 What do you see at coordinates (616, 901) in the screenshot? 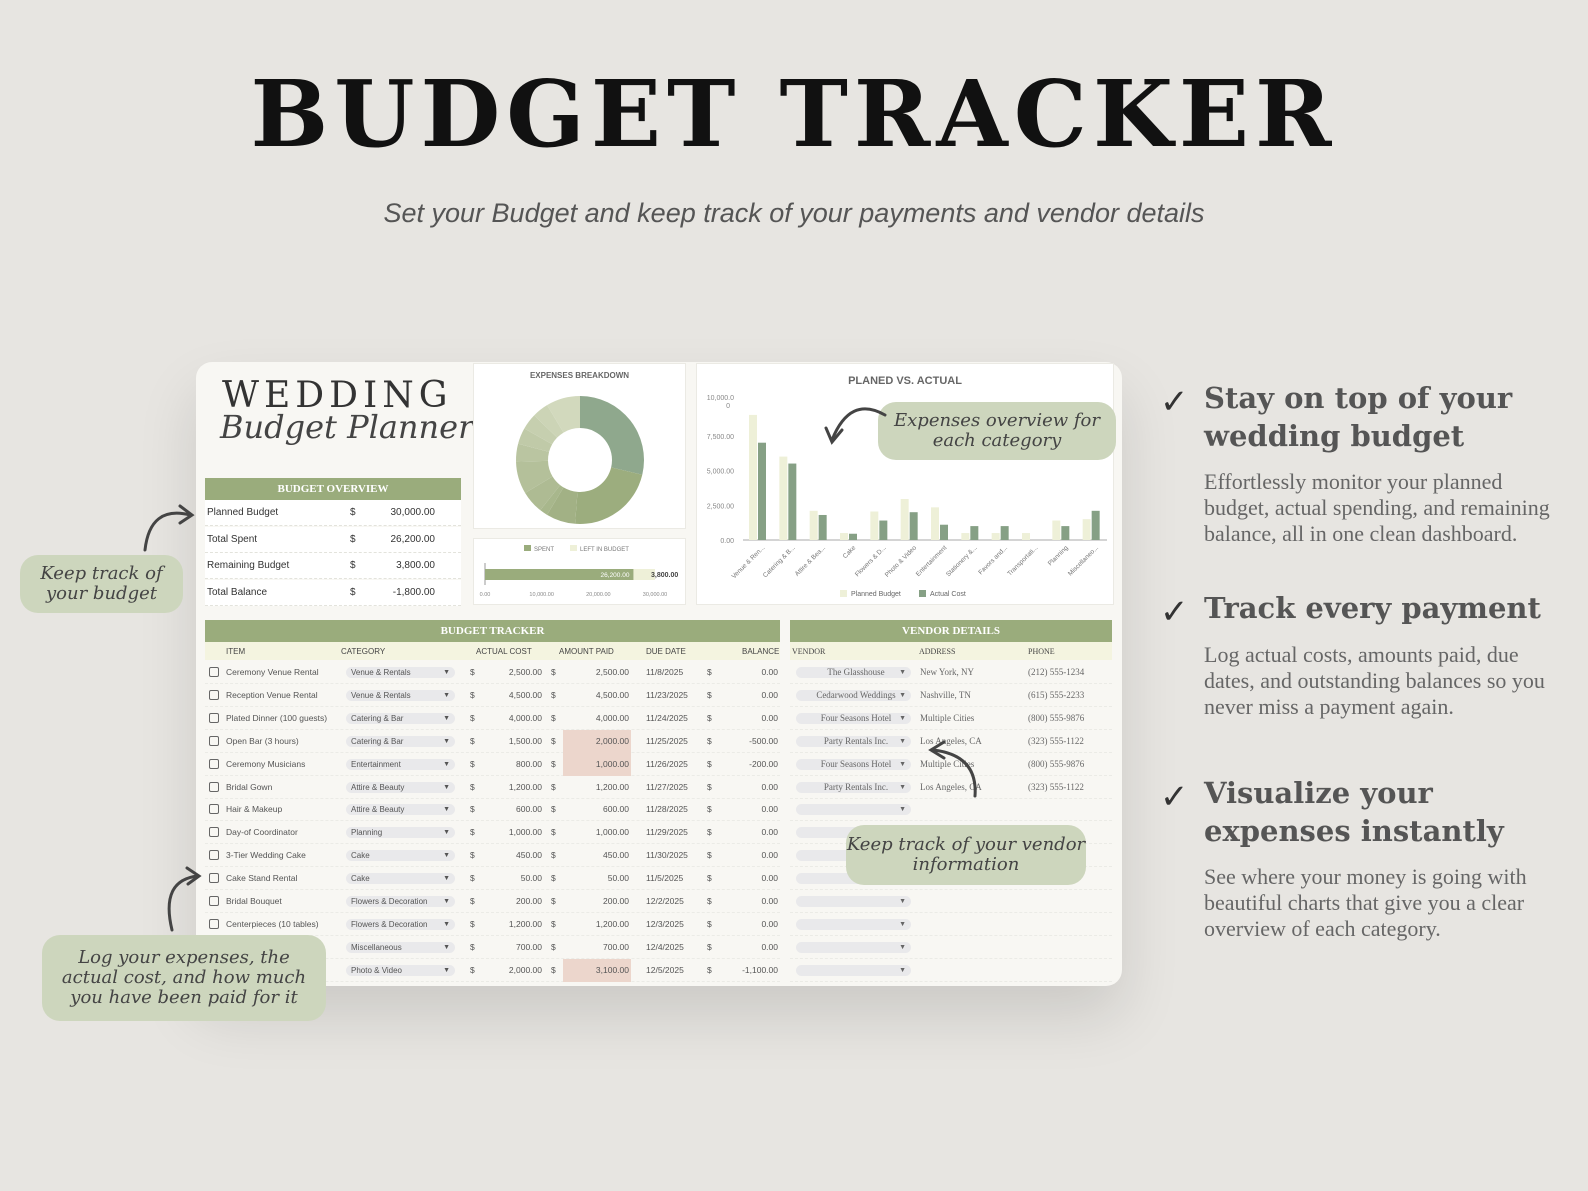
I see `amount-paid: 200.00` at bounding box center [616, 901].